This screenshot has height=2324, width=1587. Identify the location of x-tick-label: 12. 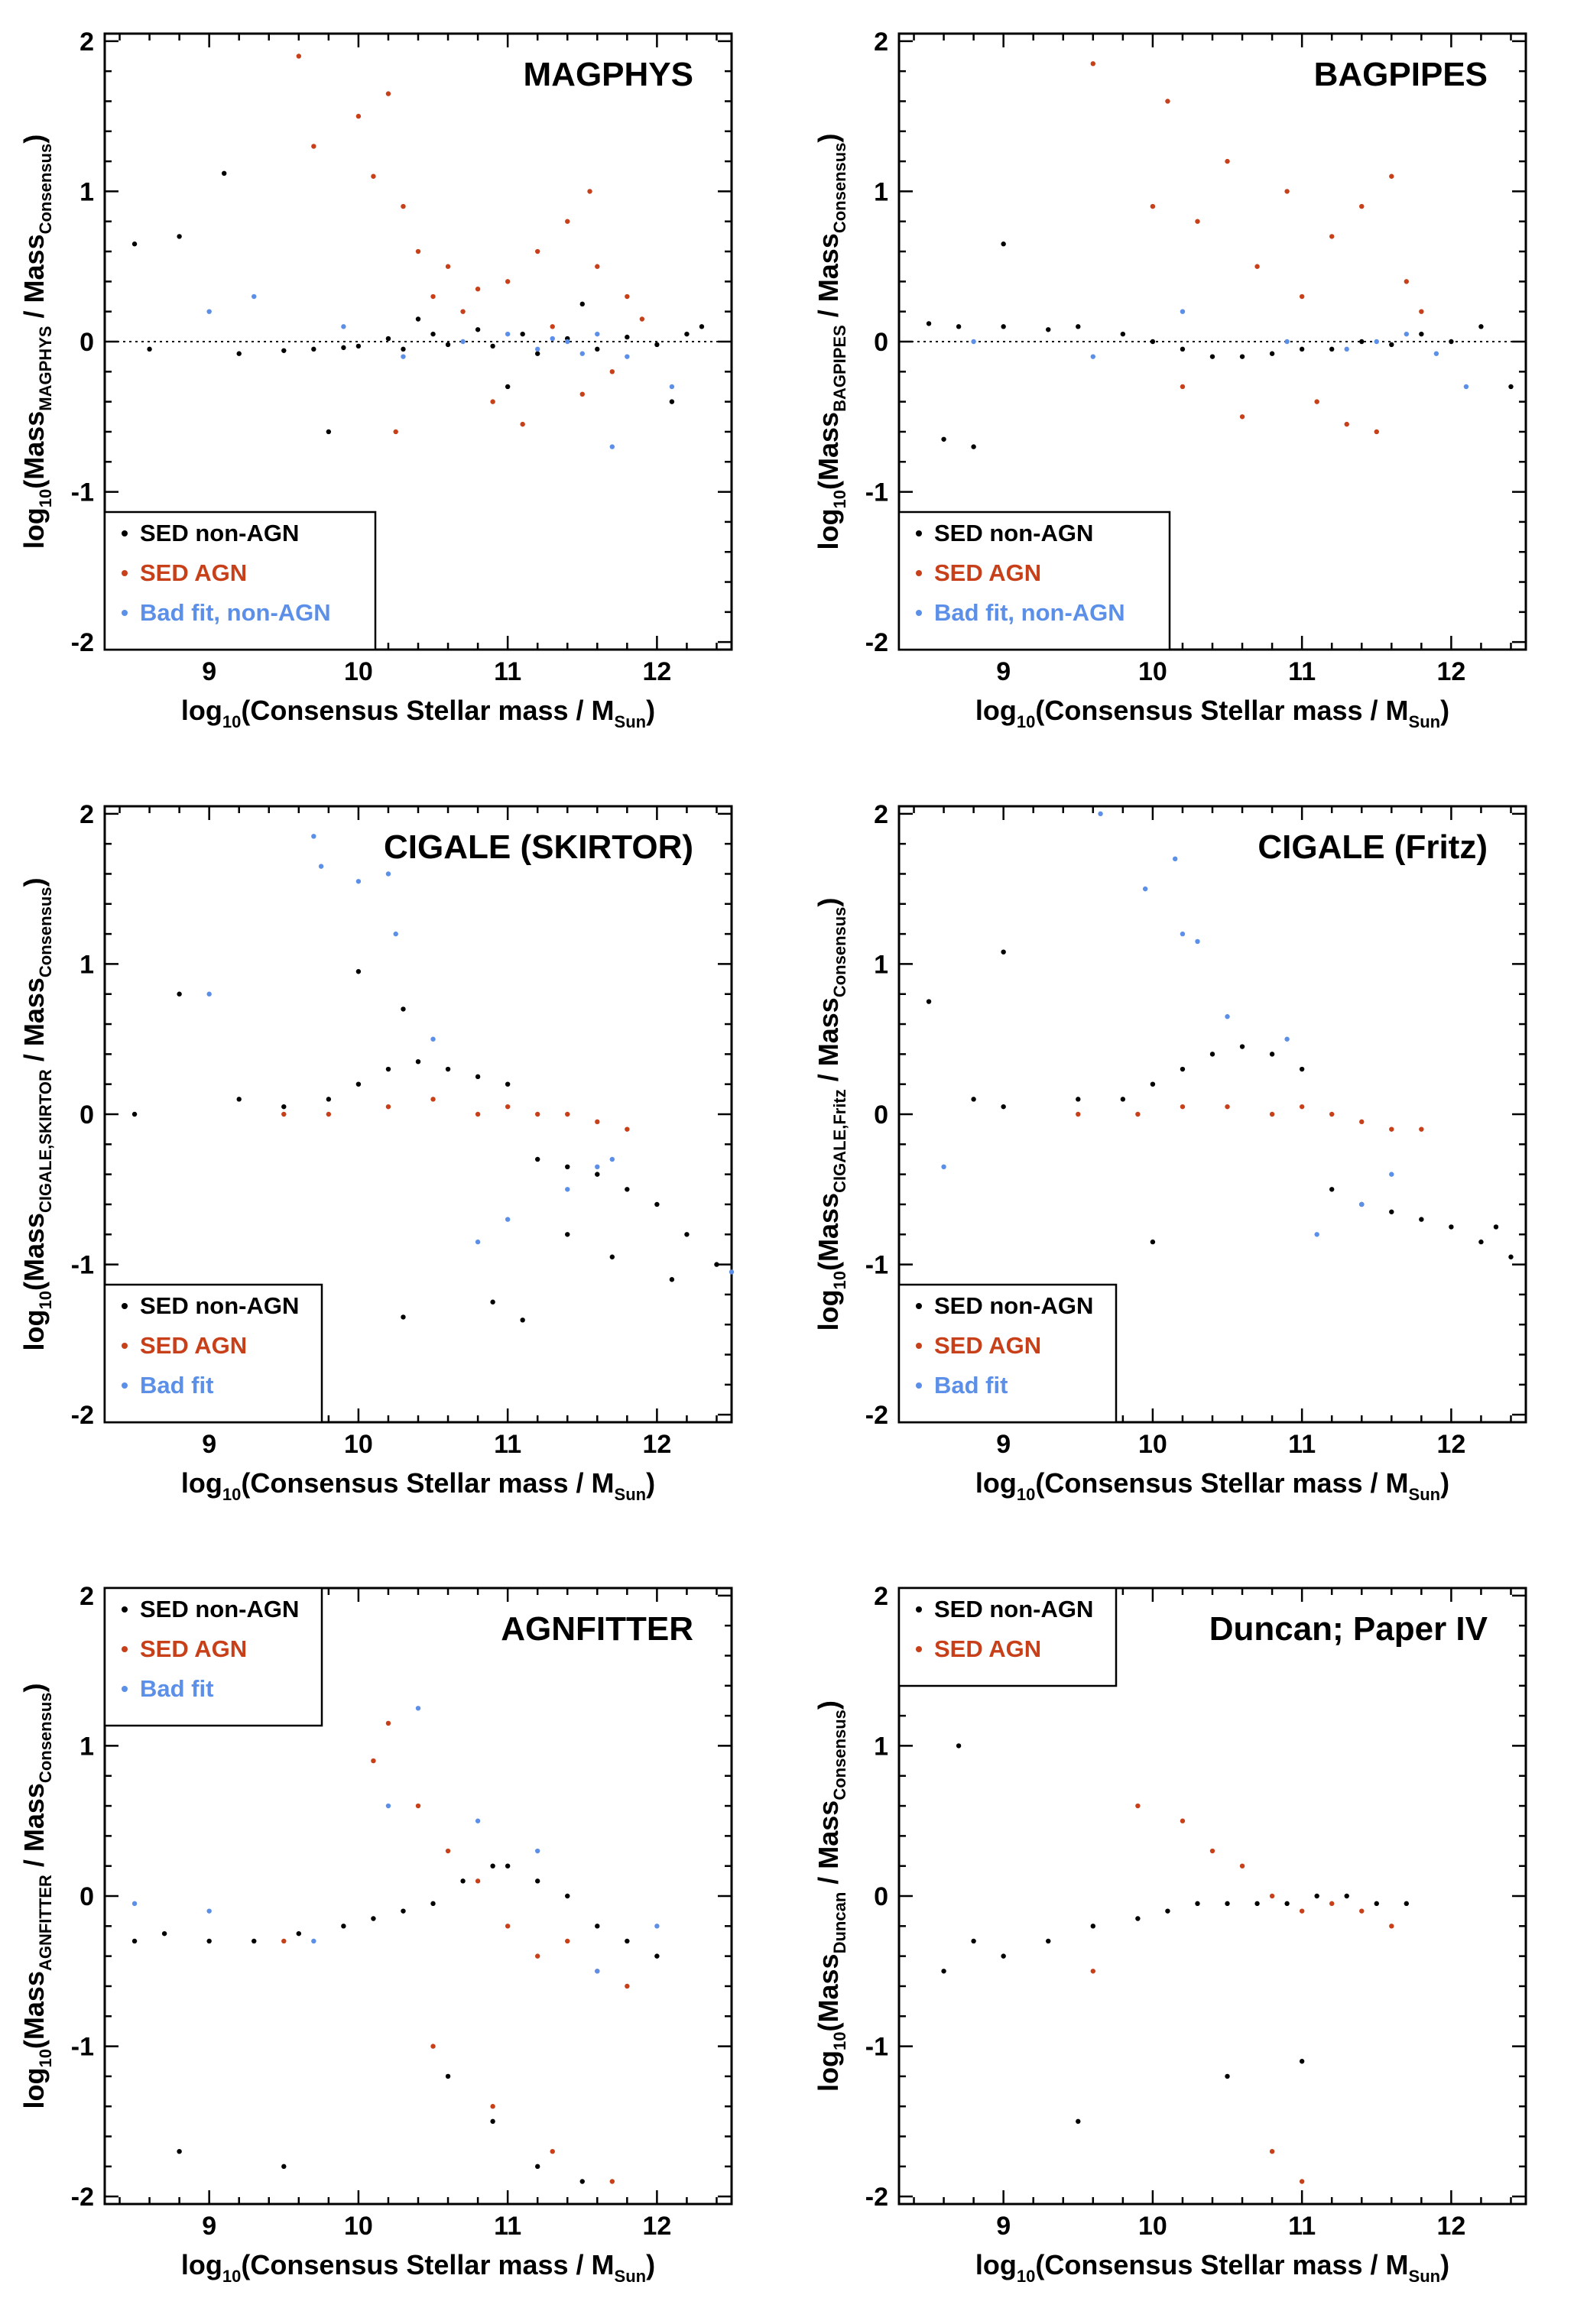
(1451, 1444).